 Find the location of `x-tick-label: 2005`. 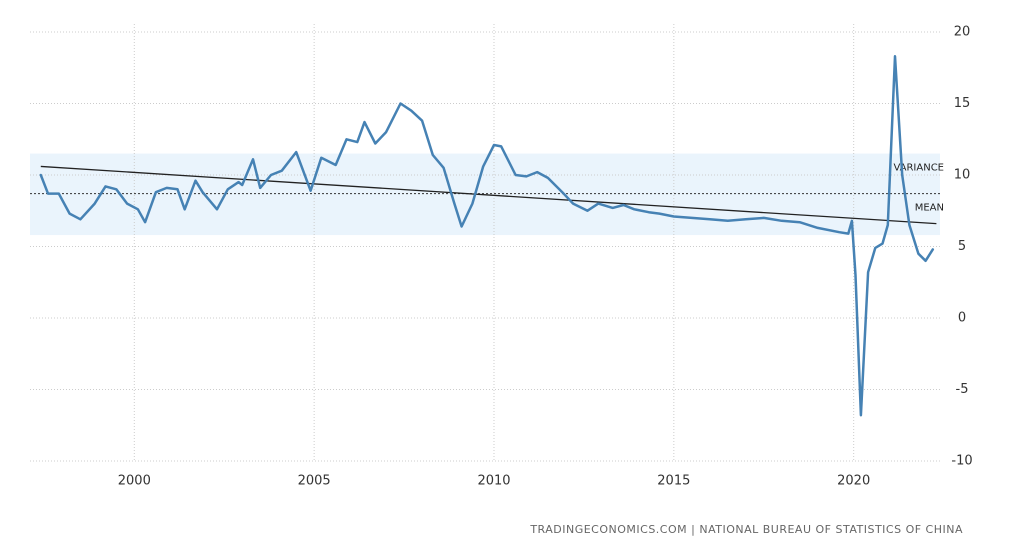

x-tick-label: 2005 is located at coordinates (314, 481).